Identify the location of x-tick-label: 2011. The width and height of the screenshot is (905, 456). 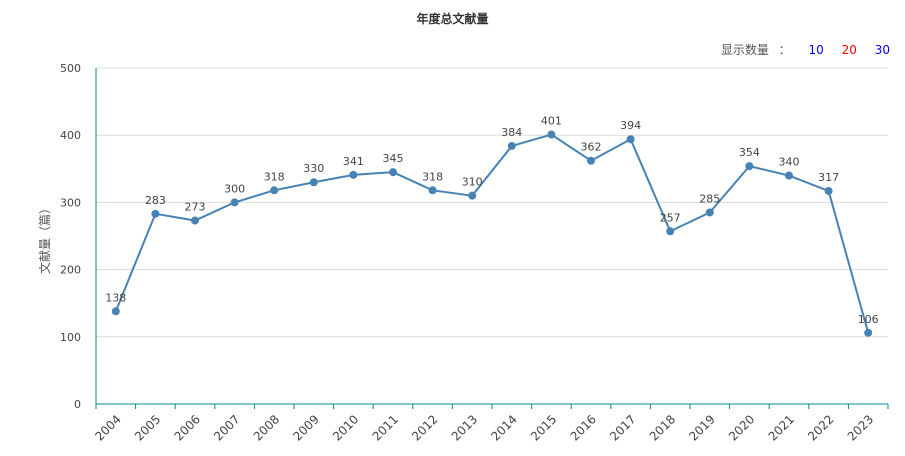
(385, 427).